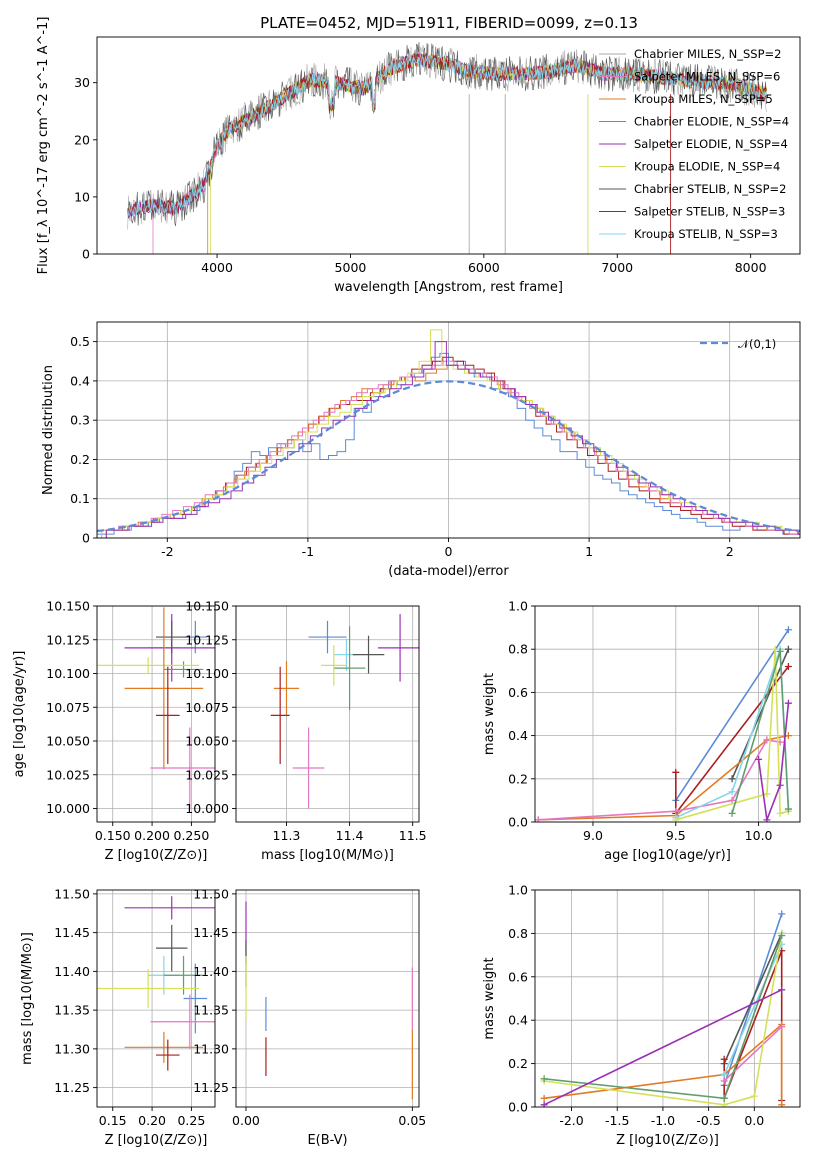 The image size is (819, 1170). What do you see at coordinates (80, 341) in the screenshot?
I see `y-tick-label: 0.5` at bounding box center [80, 341].